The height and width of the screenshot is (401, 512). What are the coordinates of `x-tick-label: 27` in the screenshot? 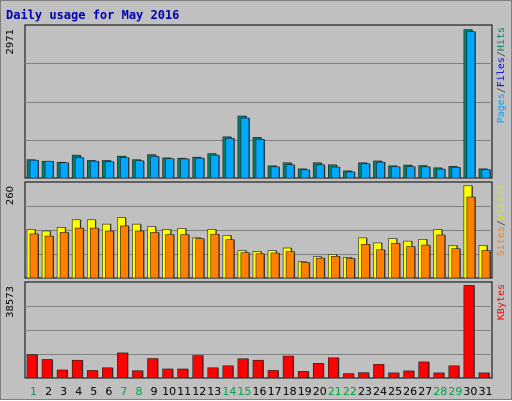 It's located at (425, 391).